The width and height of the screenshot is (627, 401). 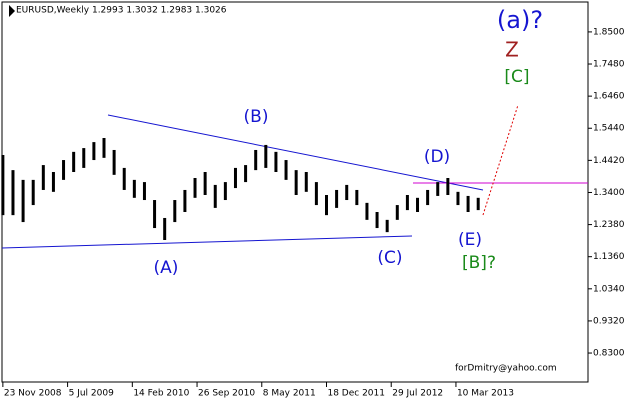 I want to click on projection-line, so click(x=500, y=160).